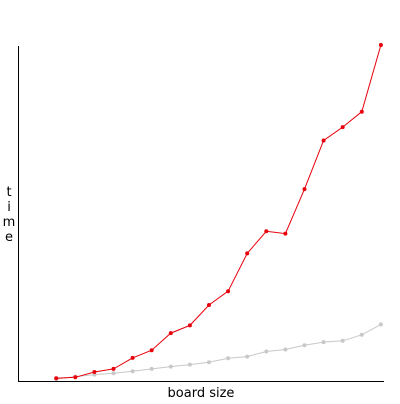 The height and width of the screenshot is (404, 400). I want to click on x-axis-label: board size, so click(201, 393).